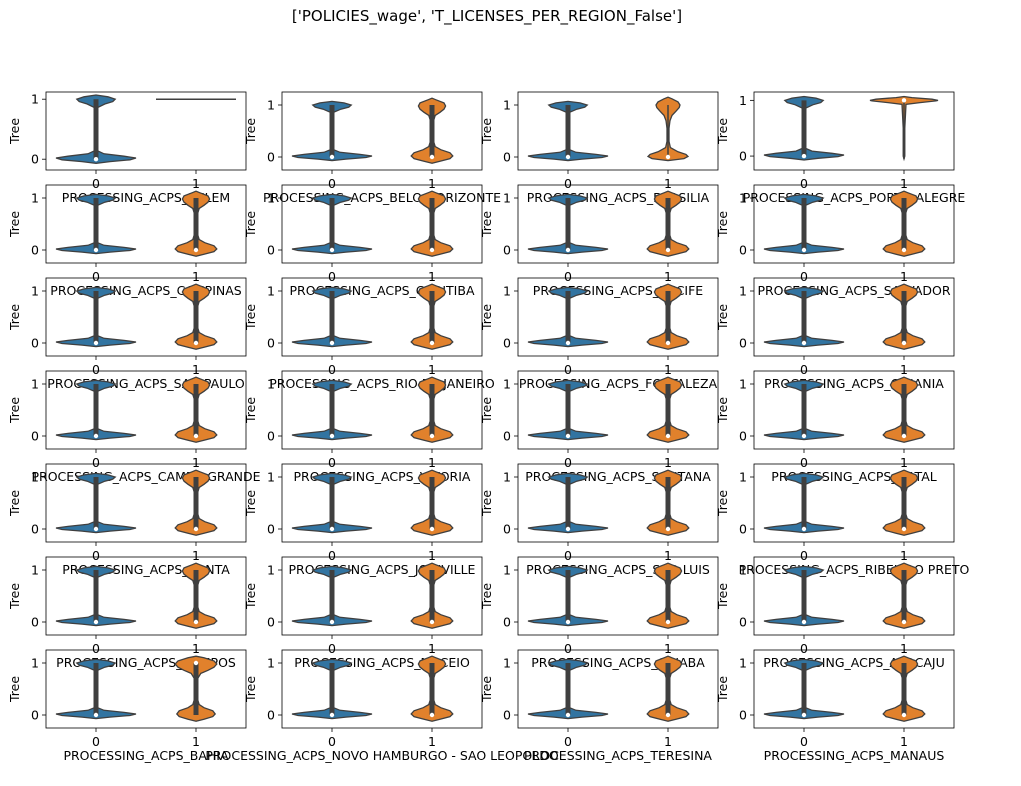 This screenshot has width=1021, height=786. Describe the element at coordinates (854, 197) in the screenshot. I see `x-axis-label: PROCESSING_ACPS_PORTO ALEGRE` at that location.